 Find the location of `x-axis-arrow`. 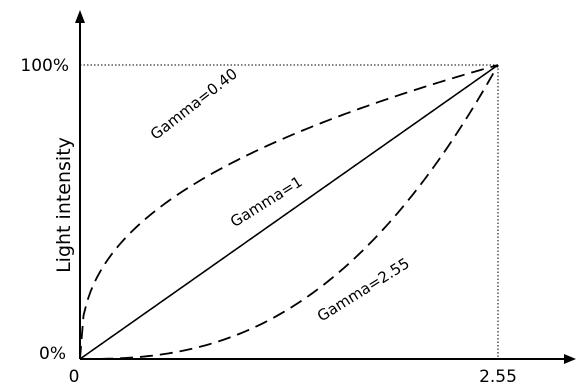

x-axis-arrow is located at coordinates (570, 359).